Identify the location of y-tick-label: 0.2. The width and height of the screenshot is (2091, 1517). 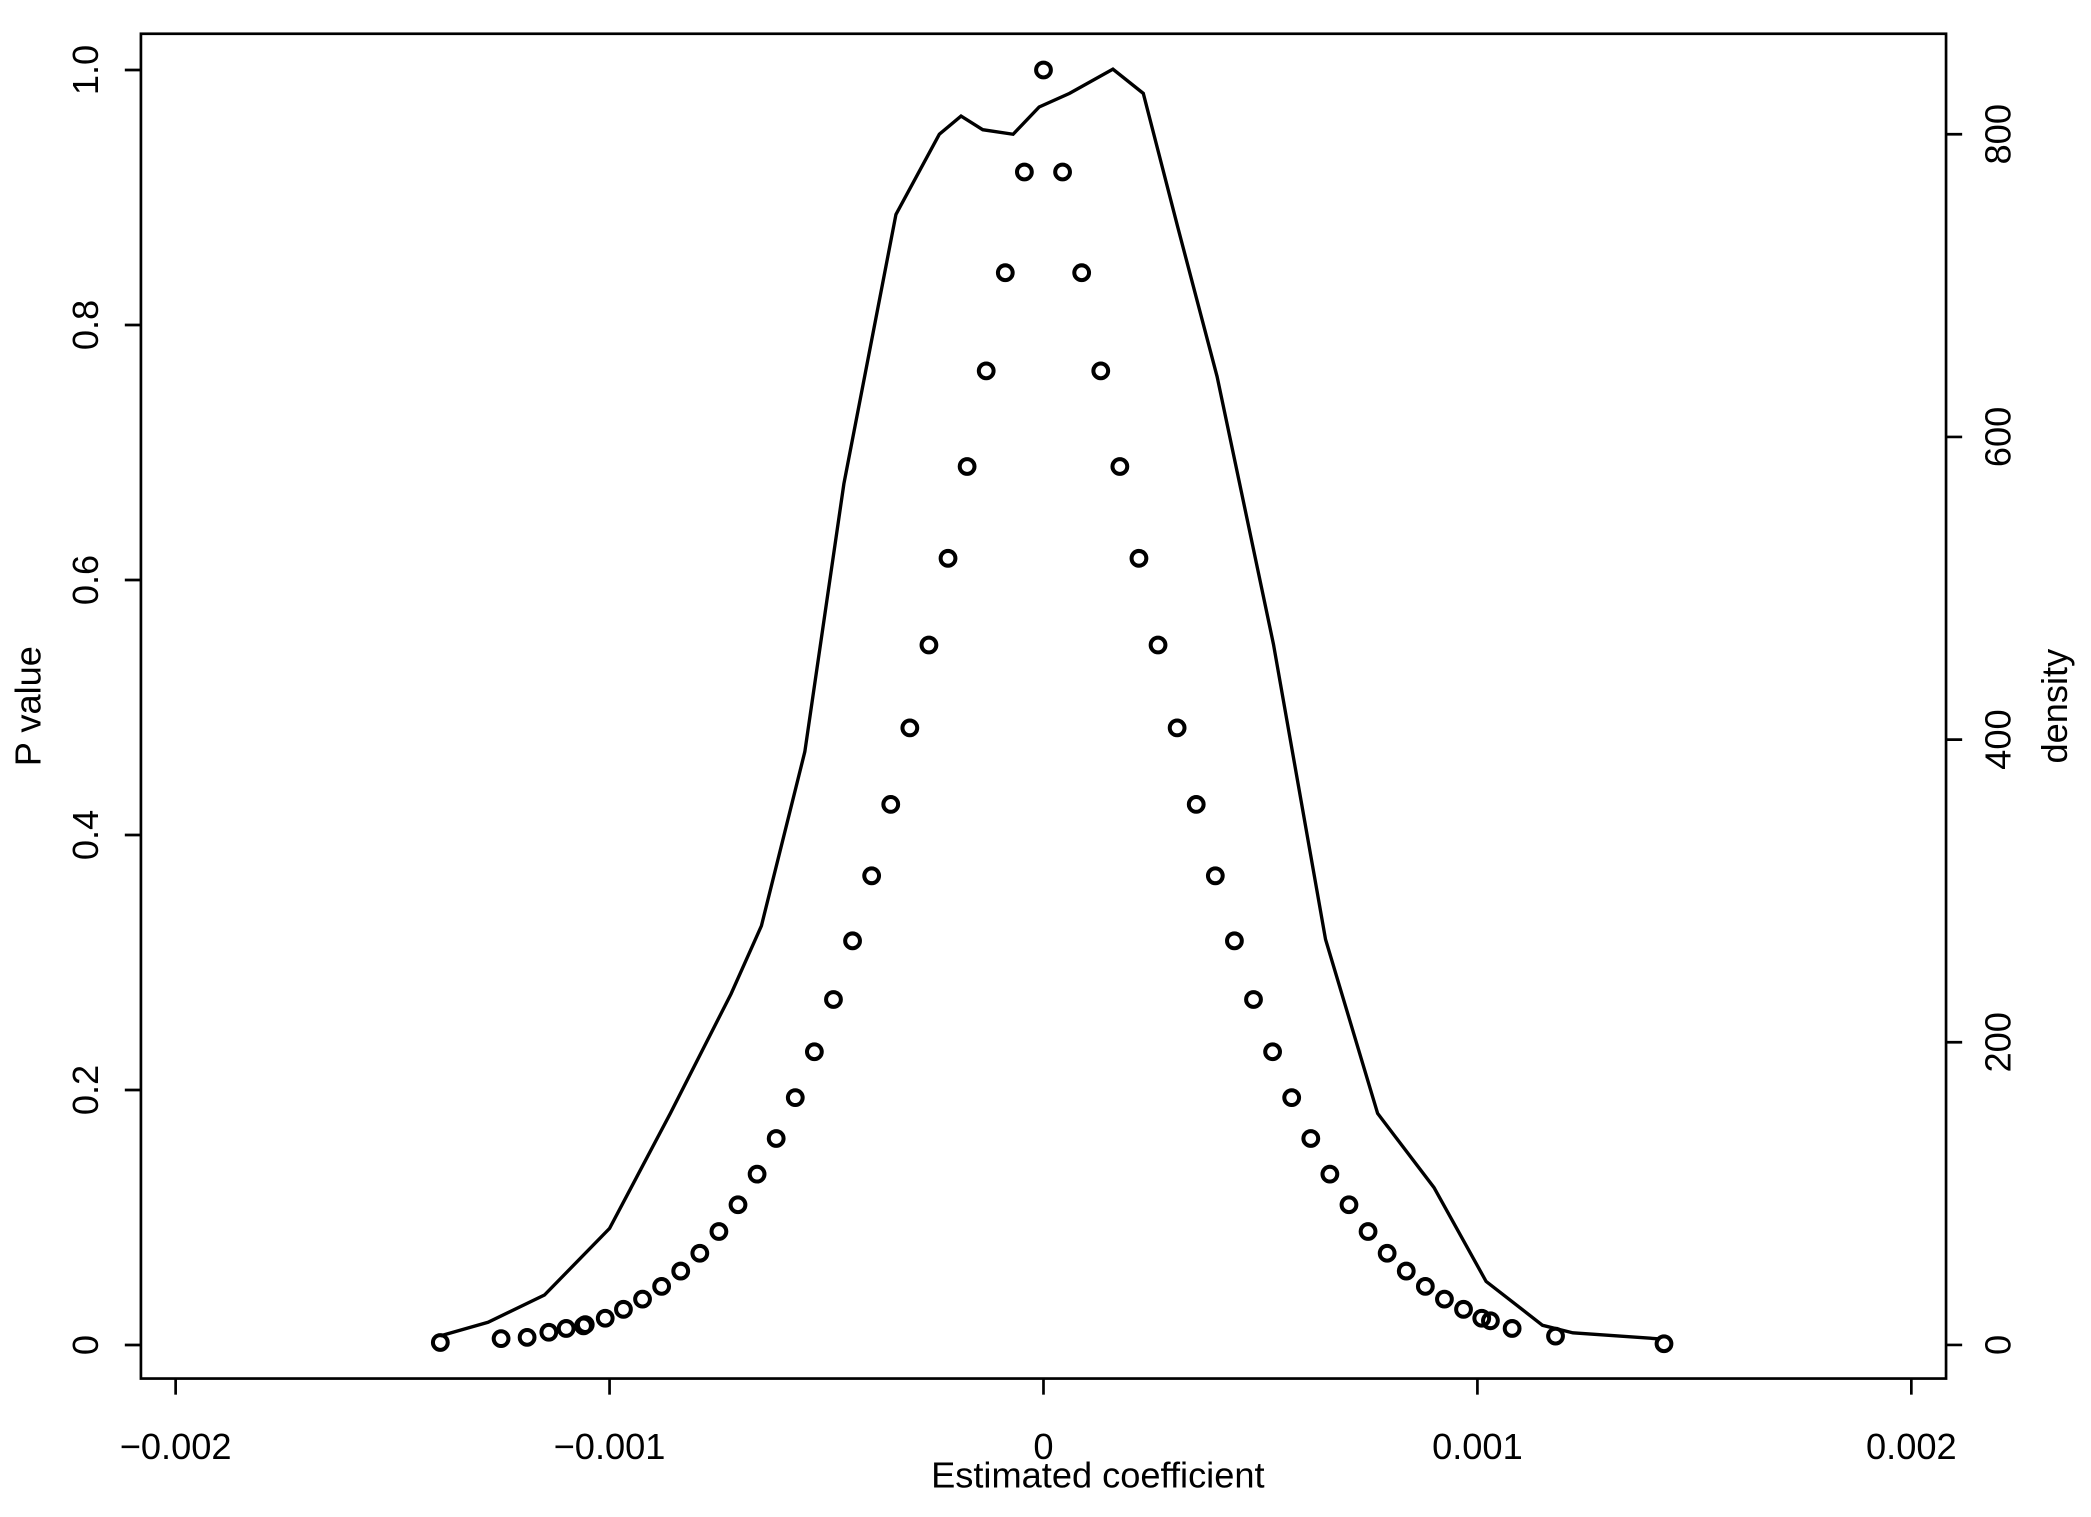
(85, 1090).